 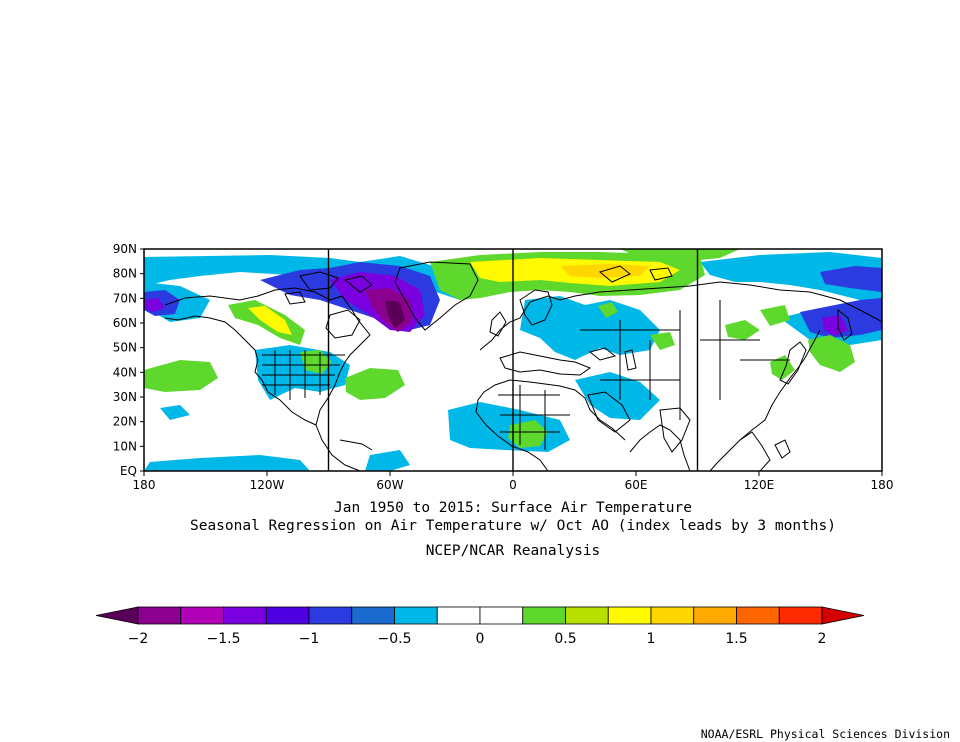 I want to click on colorbar-label: 0, so click(x=480, y=639).